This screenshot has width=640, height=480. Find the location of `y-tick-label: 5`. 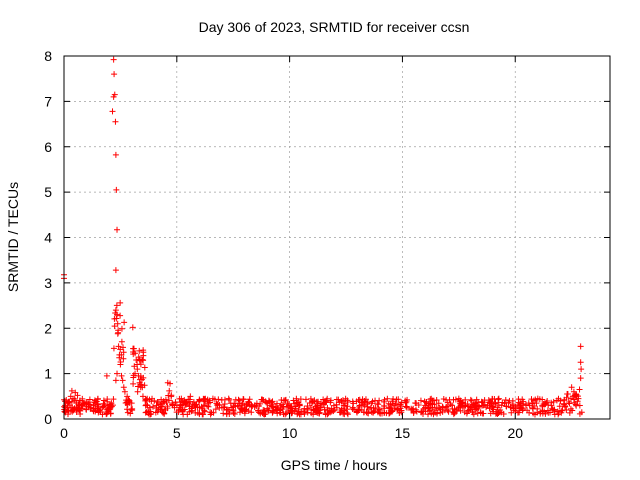

y-tick-label: 5 is located at coordinates (48, 192).